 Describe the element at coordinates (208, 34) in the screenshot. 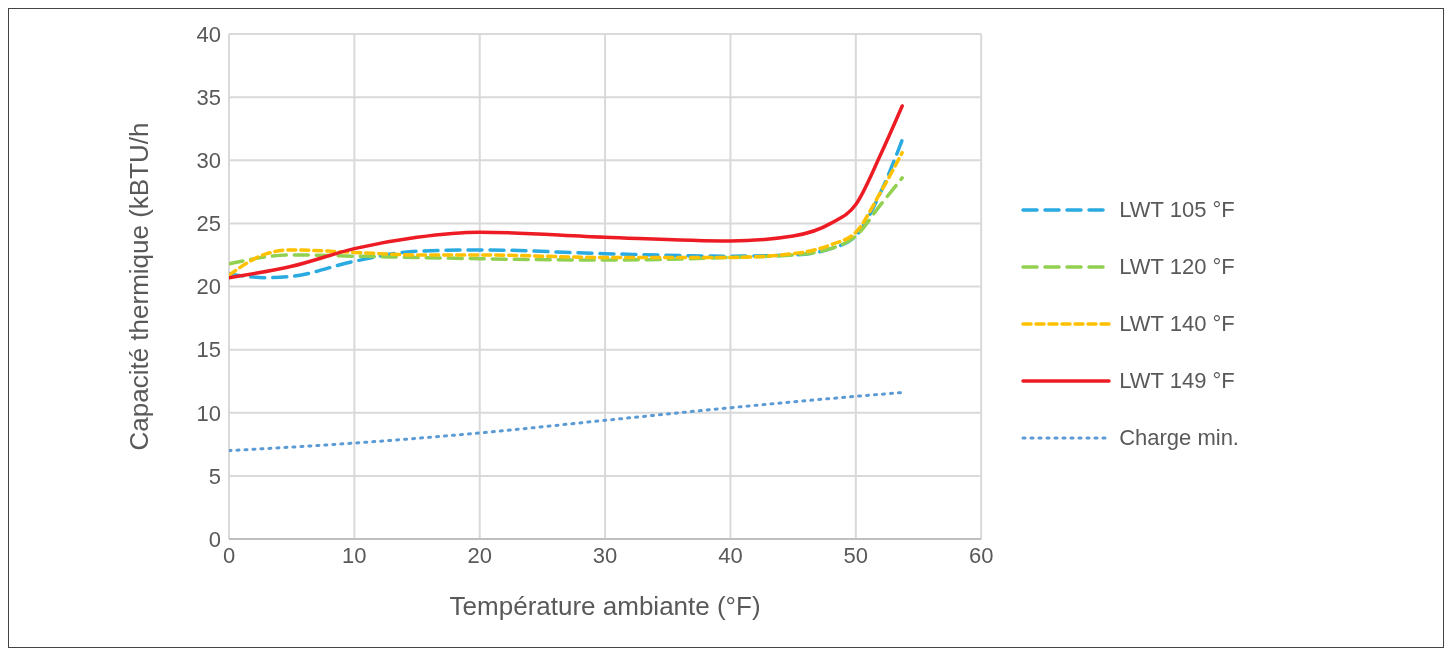

I see `y-tick-label: 40` at that location.